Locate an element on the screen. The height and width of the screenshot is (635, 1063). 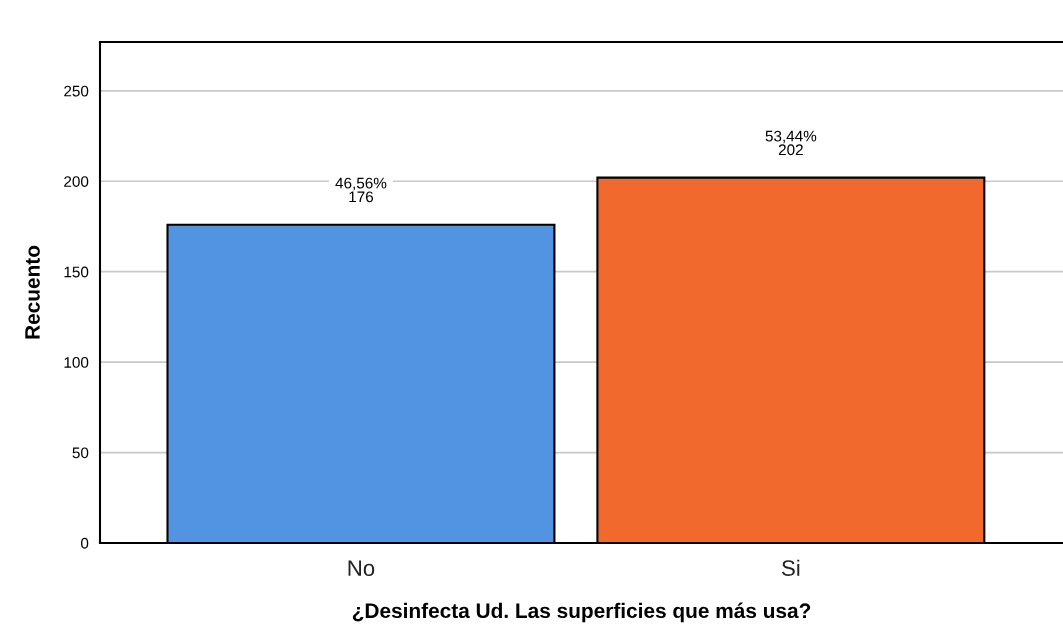
y-tick-label: 0 is located at coordinates (84, 543).